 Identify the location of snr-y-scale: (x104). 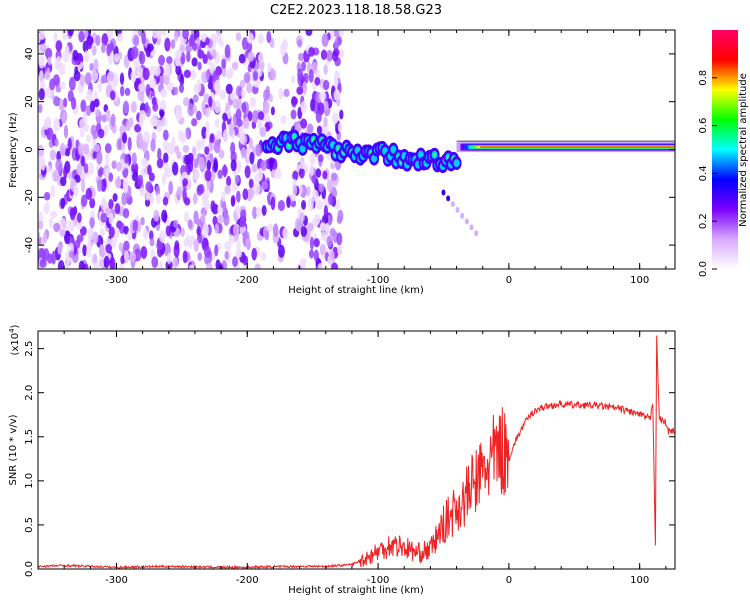
(14, 339).